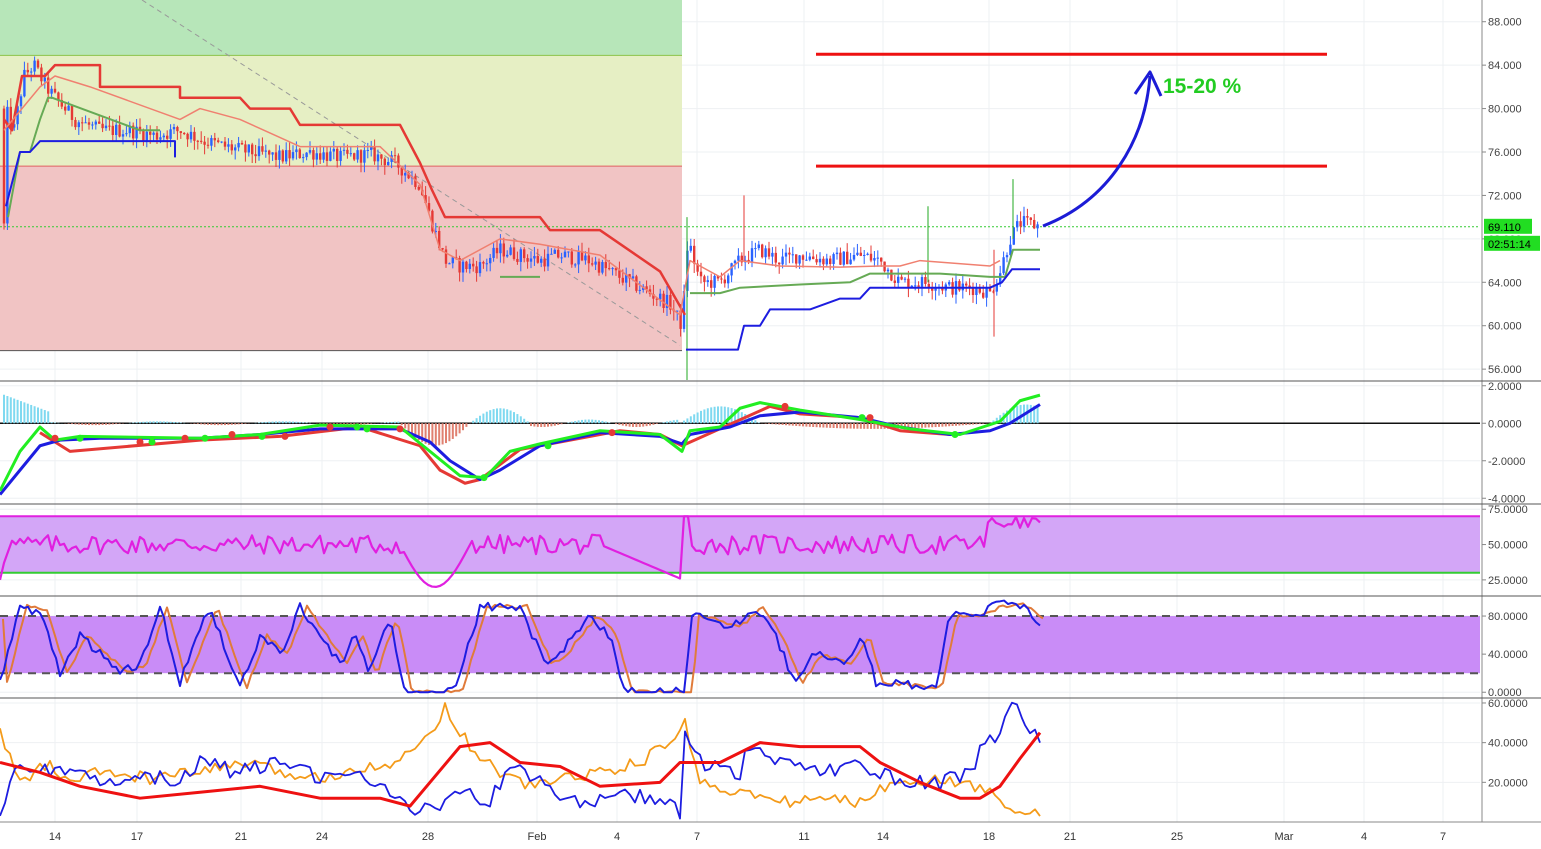  I want to click on xtick-label-10: 18, so click(989, 837).